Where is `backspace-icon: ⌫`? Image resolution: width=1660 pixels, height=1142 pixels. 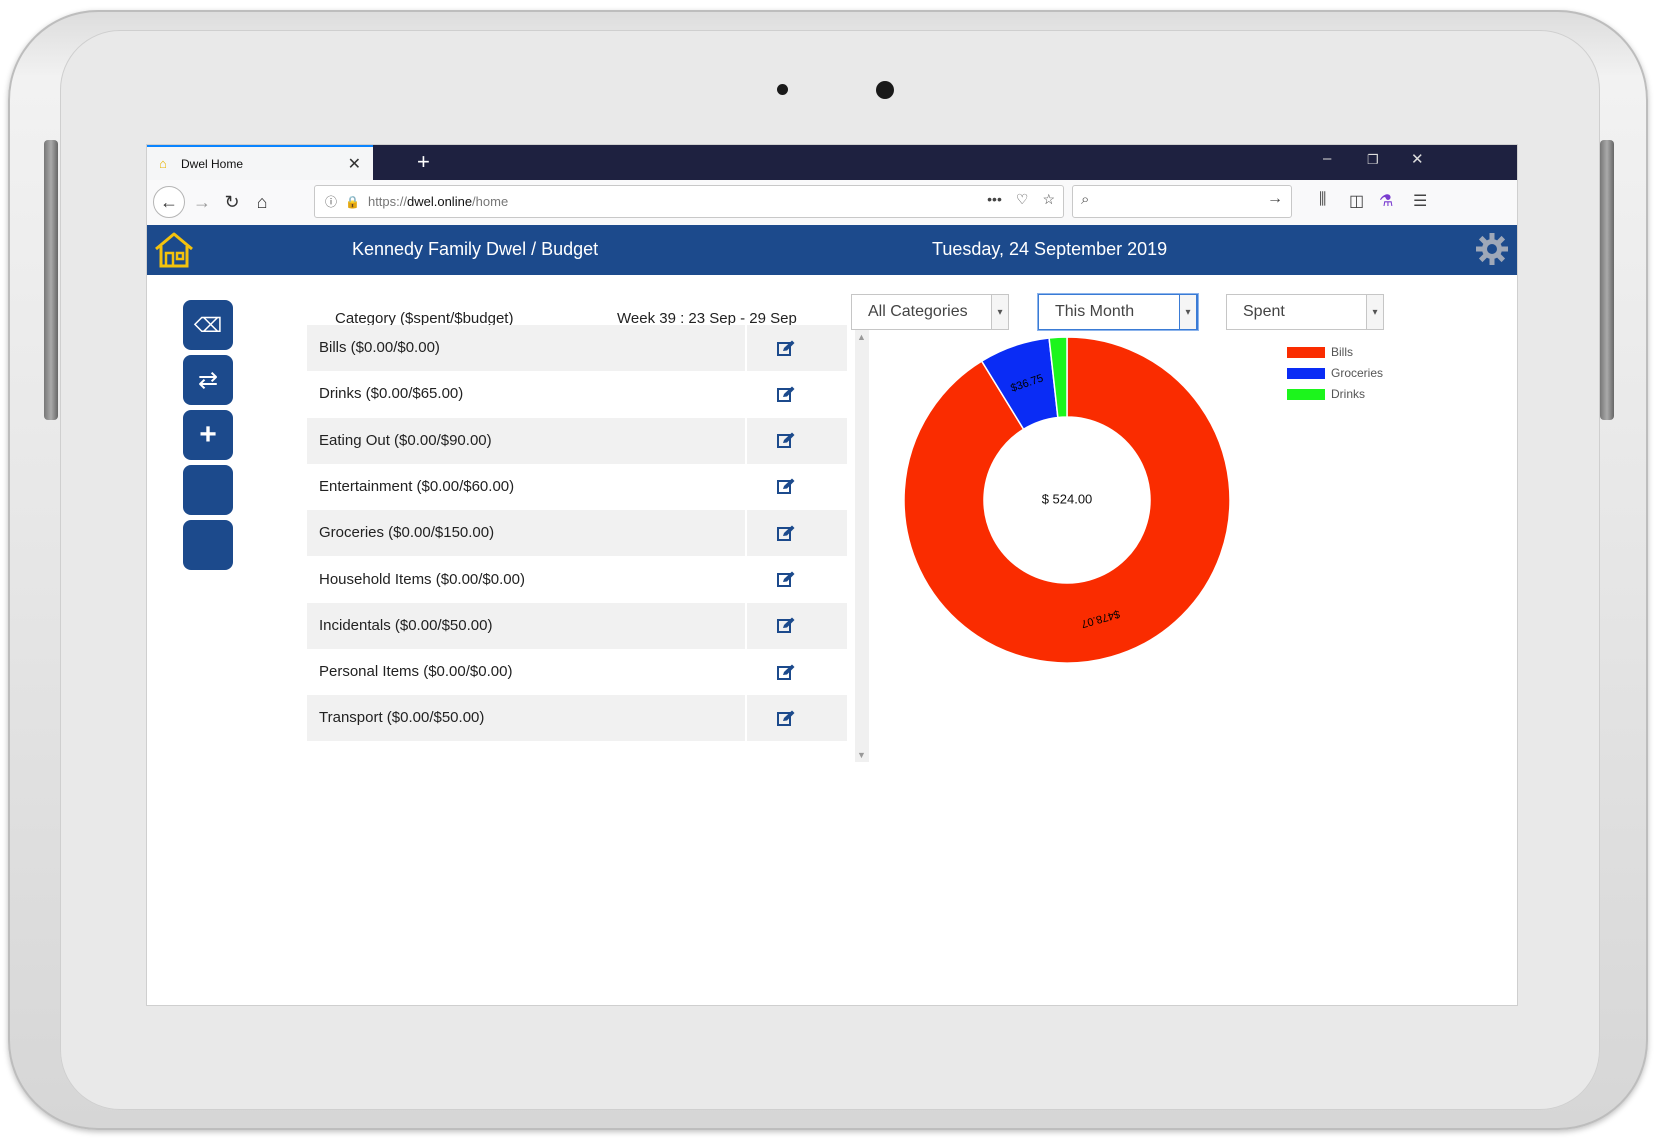 backspace-icon: ⌫ is located at coordinates (208, 325).